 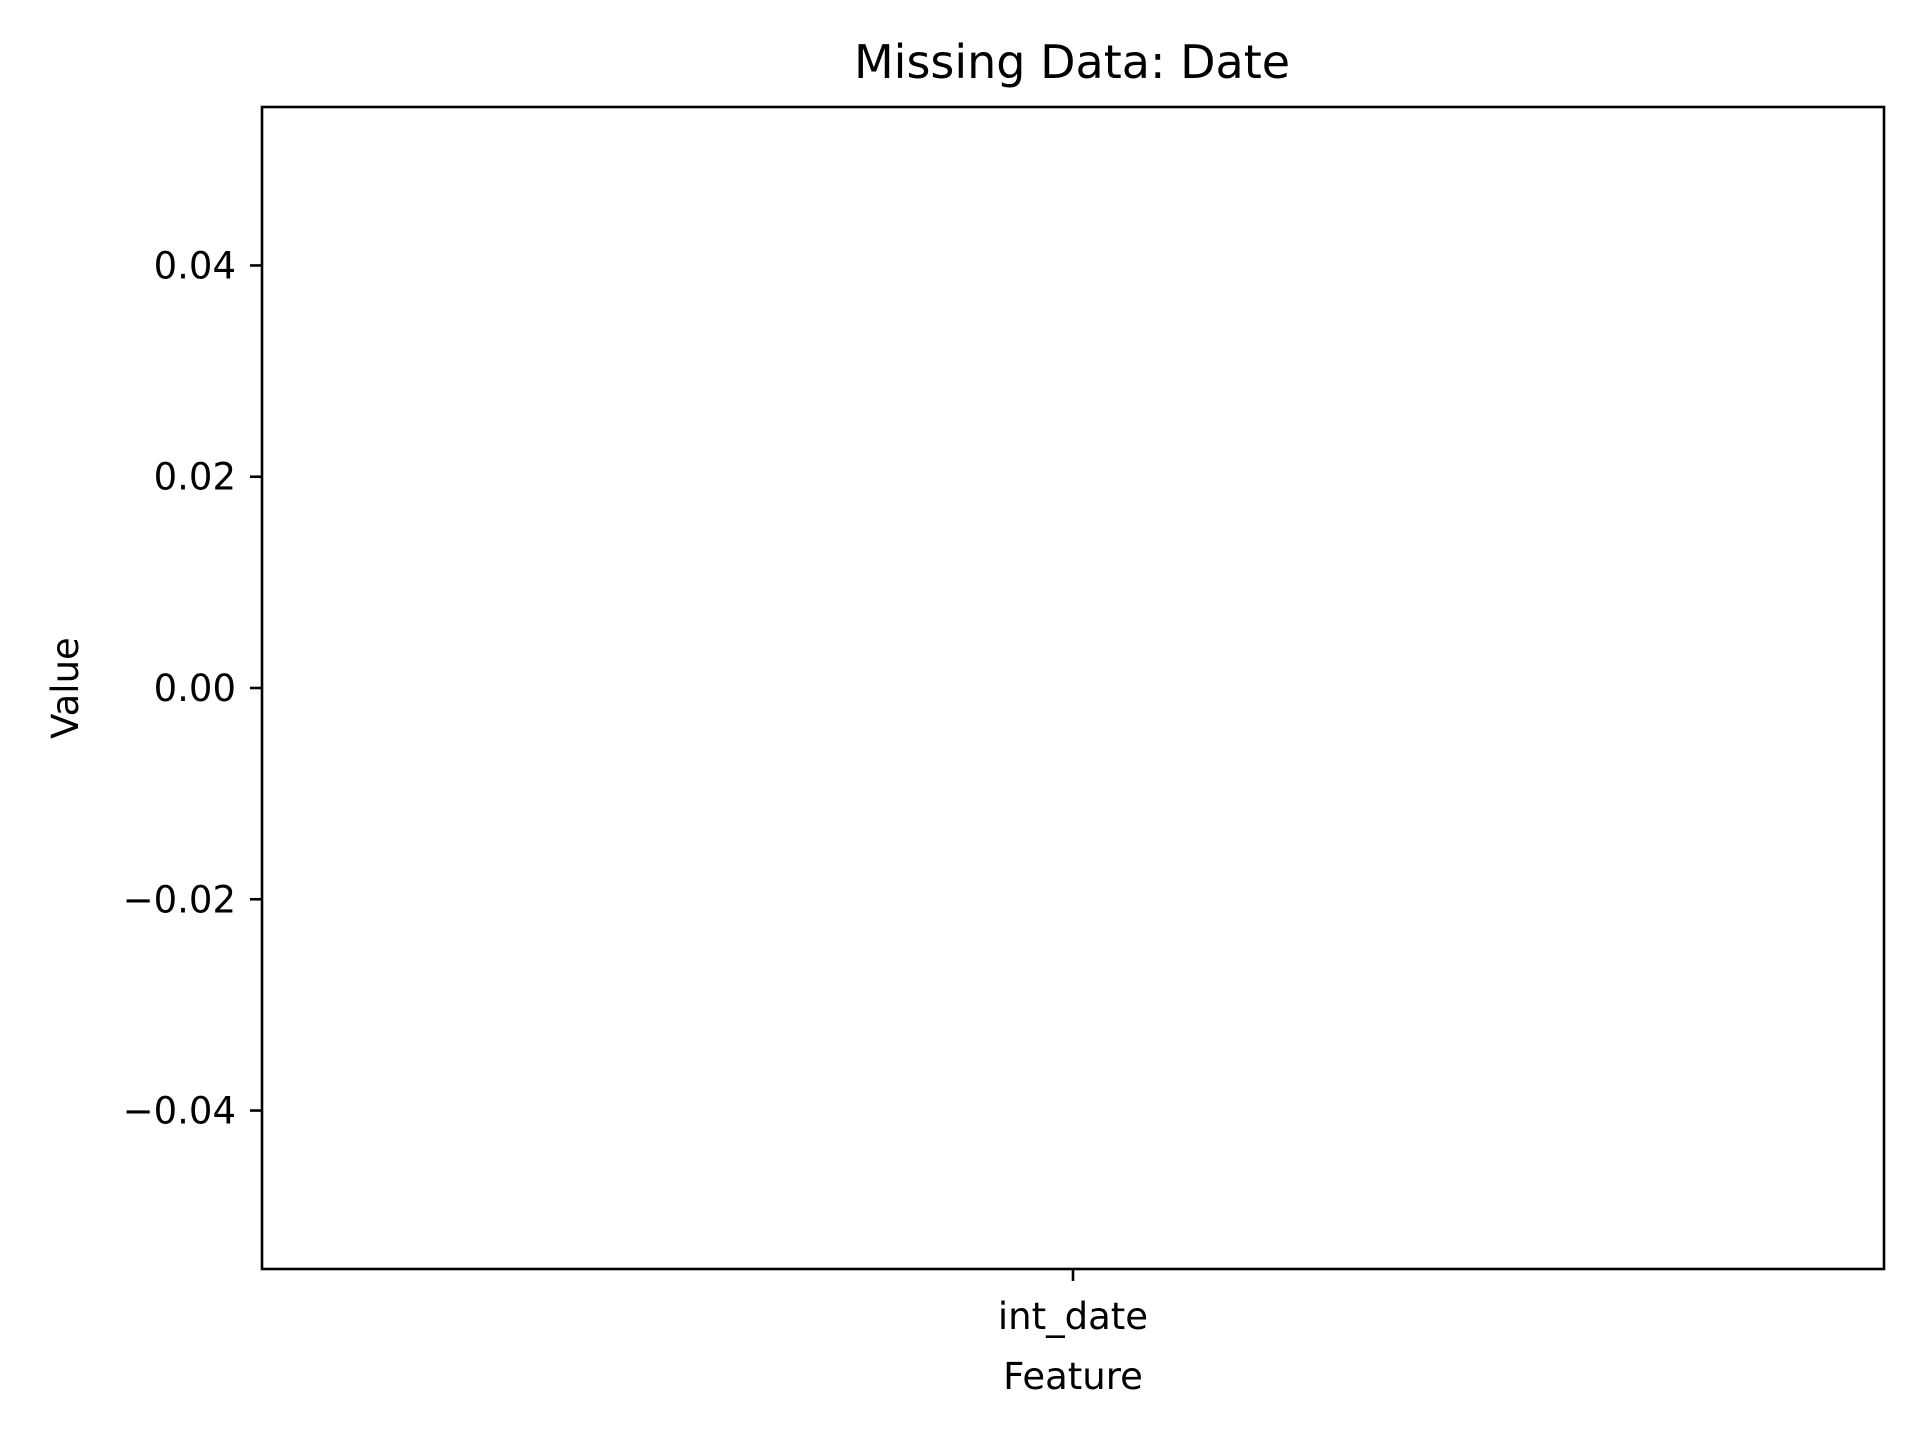 What do you see at coordinates (195, 265) in the screenshot?
I see `y-tick-label: 0.04` at bounding box center [195, 265].